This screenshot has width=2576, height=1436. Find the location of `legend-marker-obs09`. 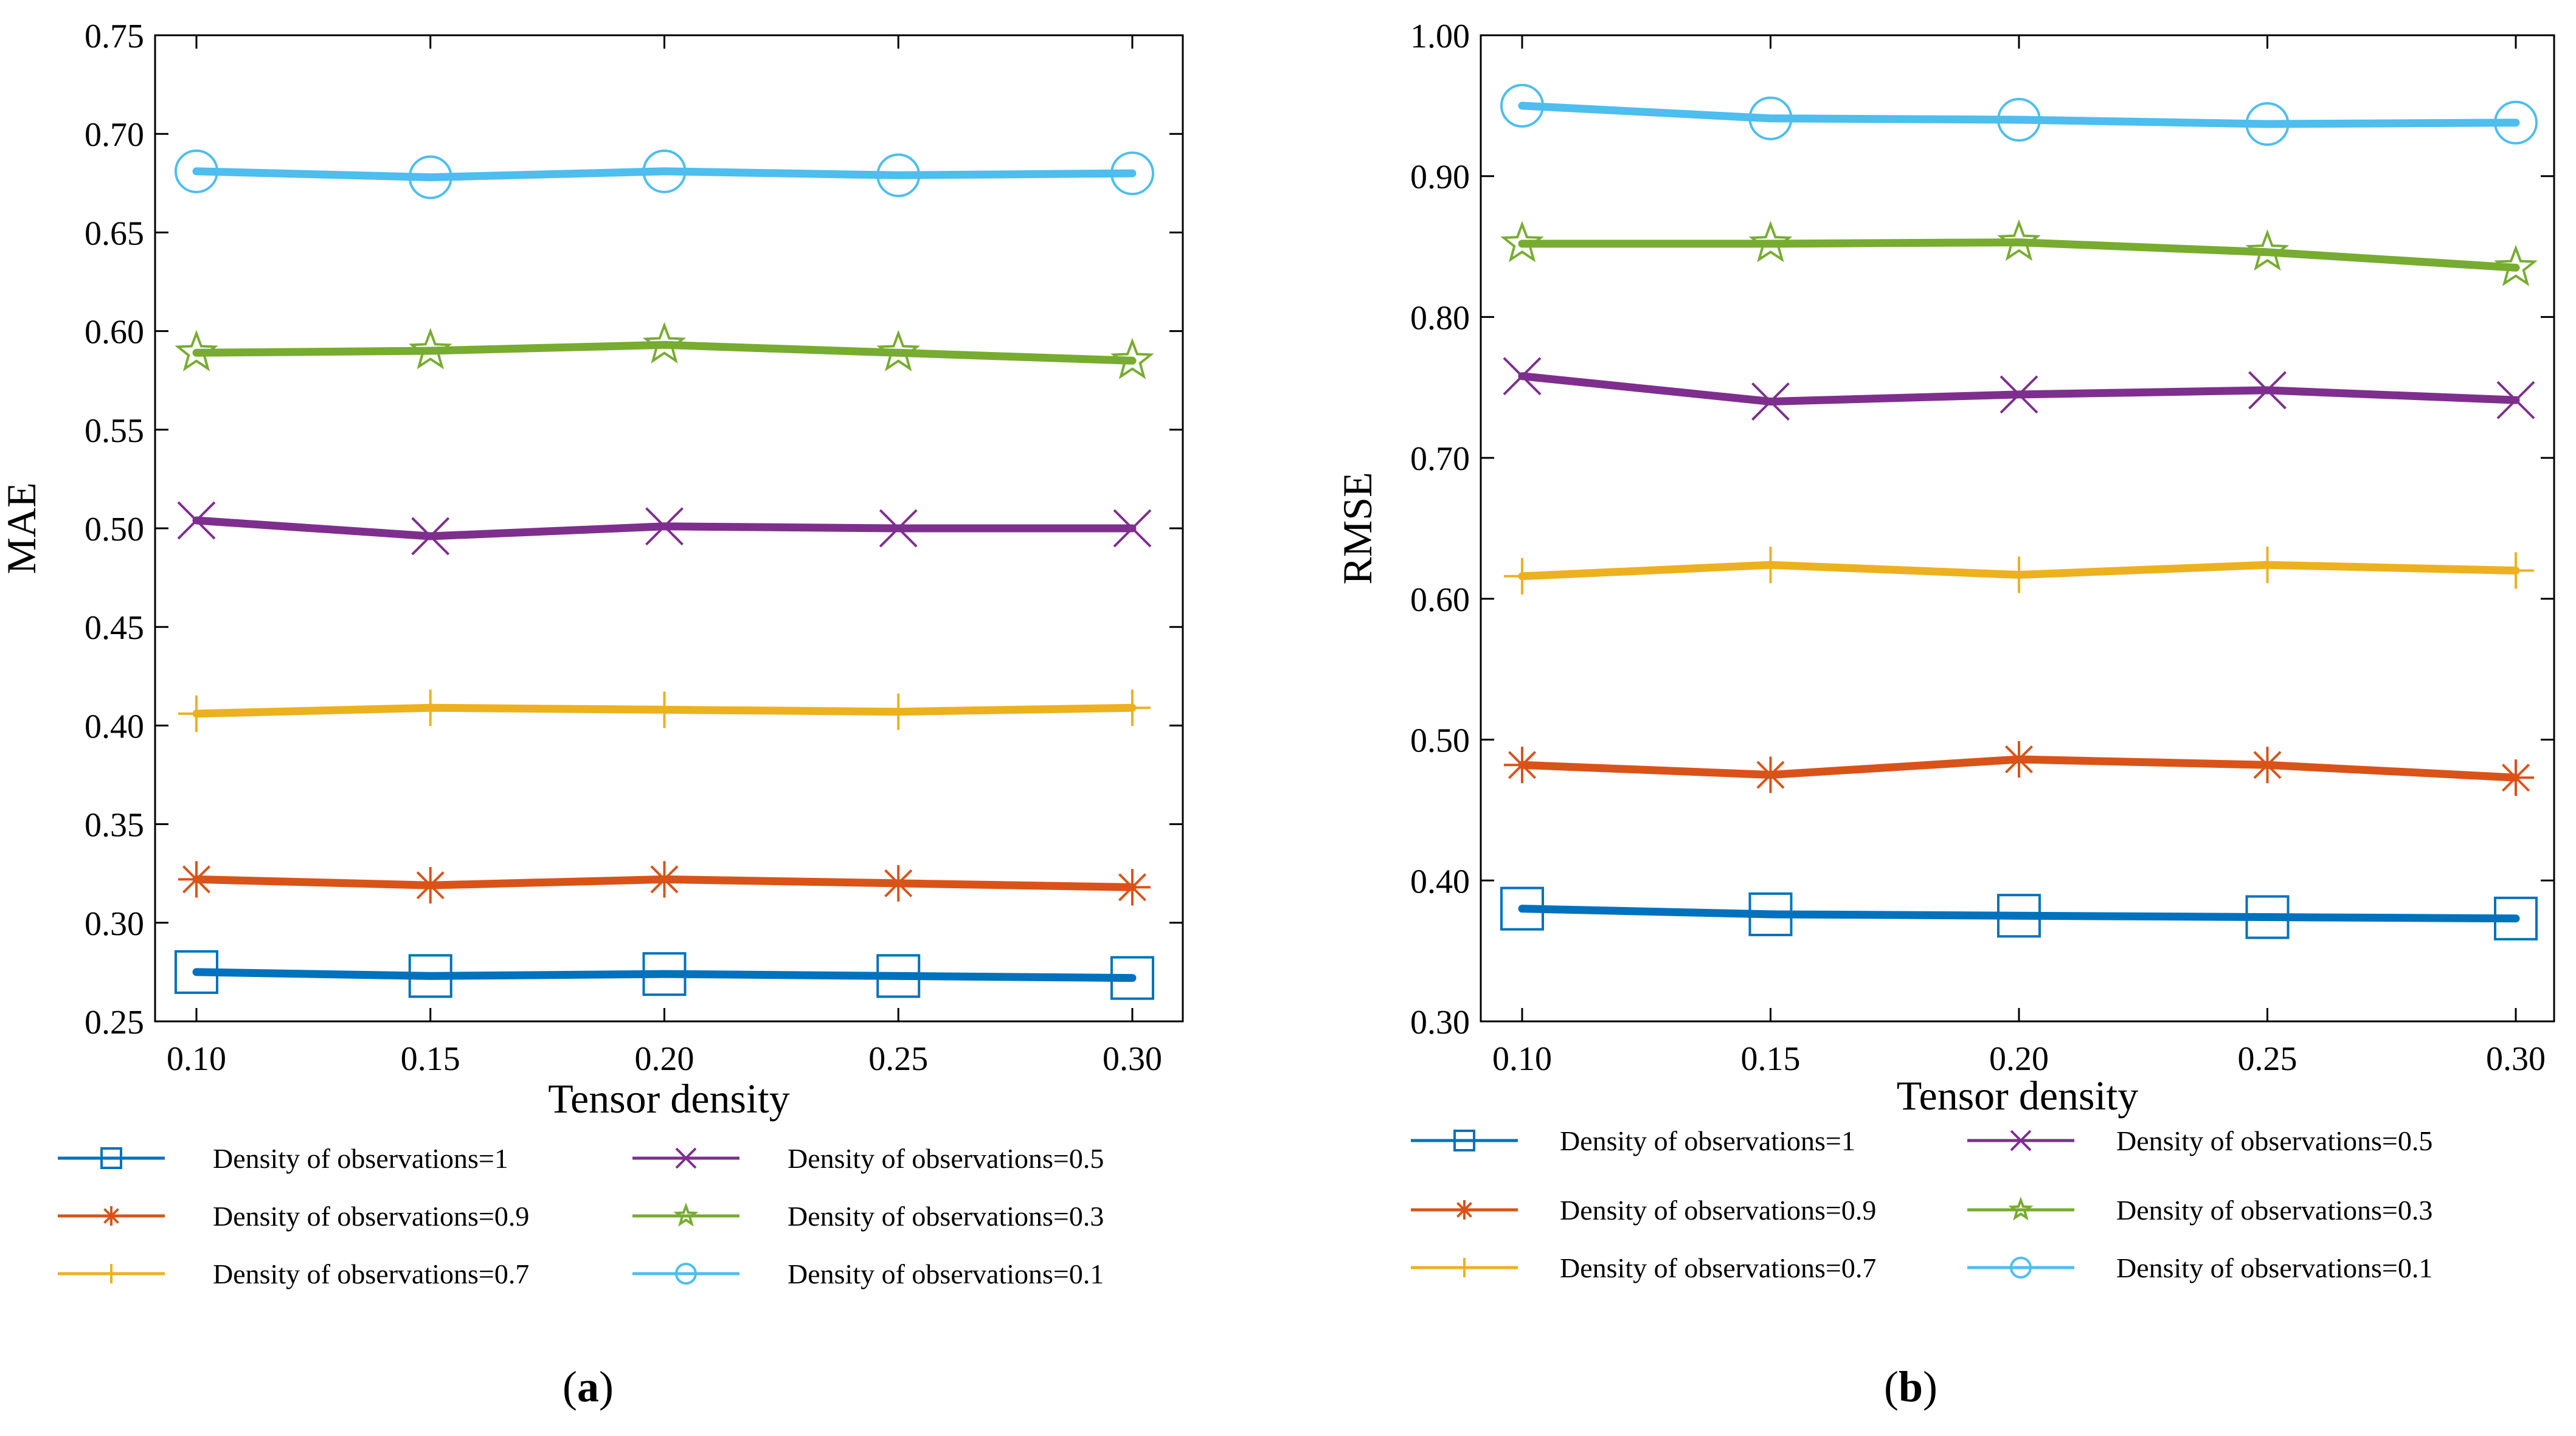

legend-marker-obs09 is located at coordinates (1464, 1210).